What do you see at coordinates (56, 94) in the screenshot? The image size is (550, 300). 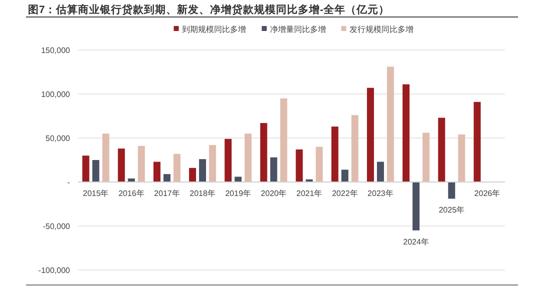 I see `y-tick-label: 100,000` at bounding box center [56, 94].